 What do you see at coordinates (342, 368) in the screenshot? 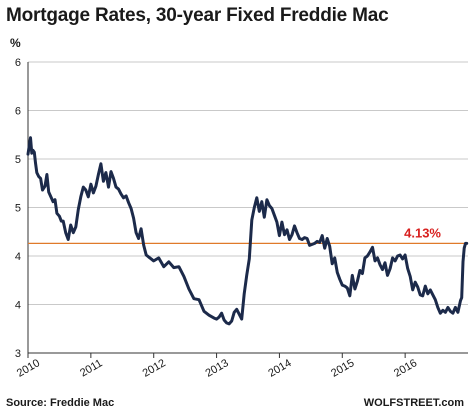
I see `x-tick-label: 2015` at bounding box center [342, 368].